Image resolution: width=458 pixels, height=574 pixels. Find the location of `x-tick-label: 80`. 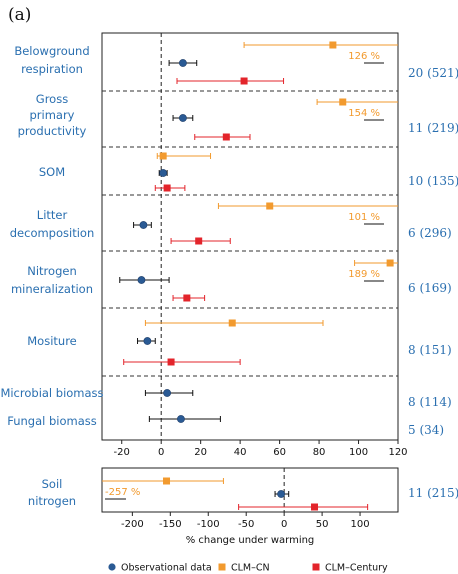

x-tick-label: 80 is located at coordinates (319, 452).